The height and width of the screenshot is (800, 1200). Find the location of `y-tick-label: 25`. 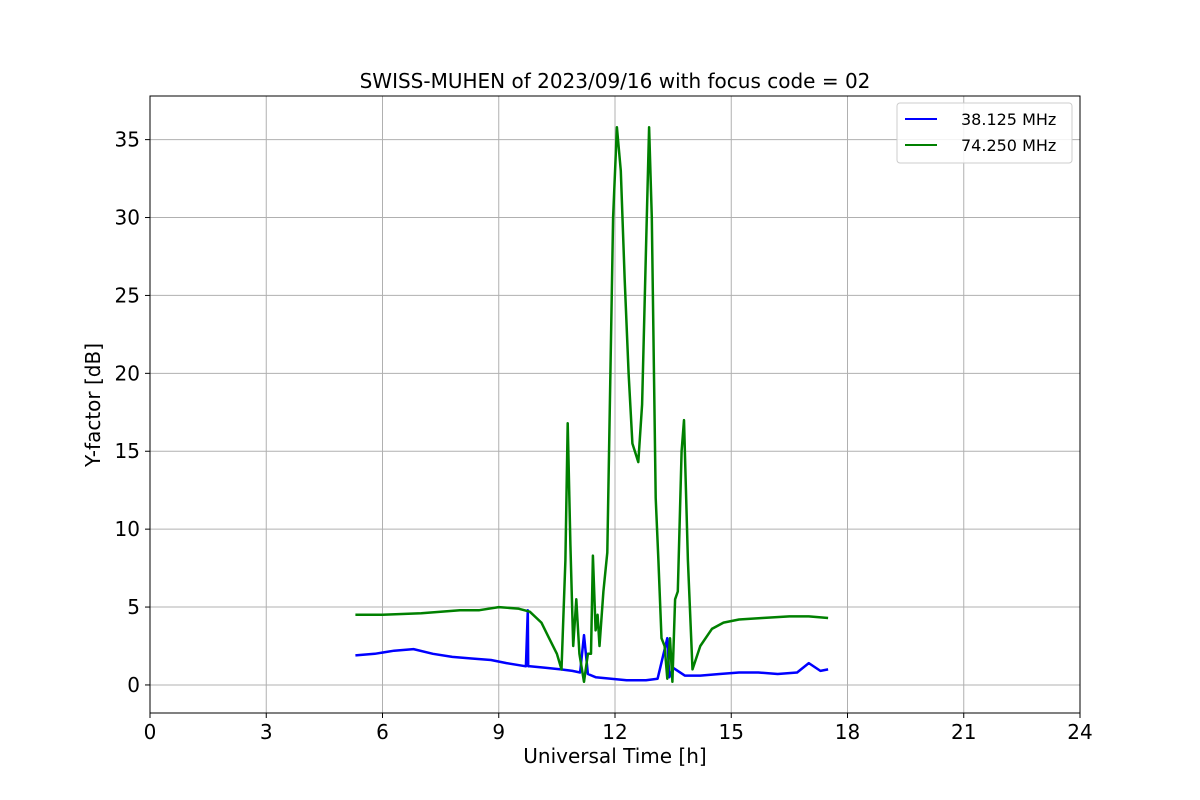

y-tick-label: 25 is located at coordinates (127, 295).